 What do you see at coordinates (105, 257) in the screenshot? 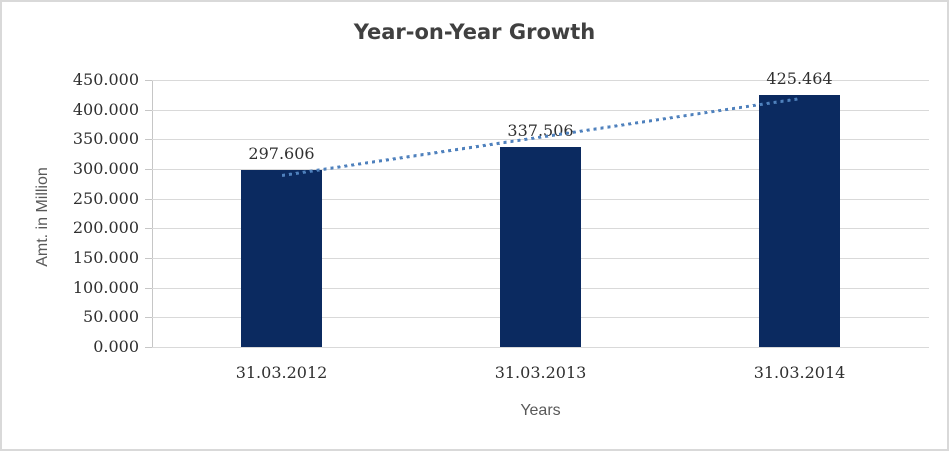
I see `y-tick-label: 150.000` at bounding box center [105, 257].